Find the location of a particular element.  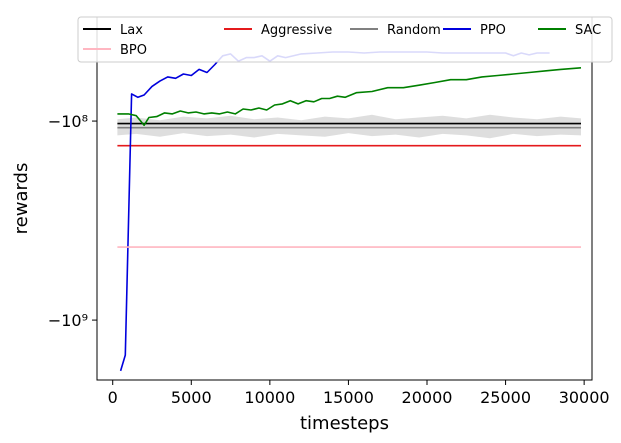

series-band-random is located at coordinates (349, 126).